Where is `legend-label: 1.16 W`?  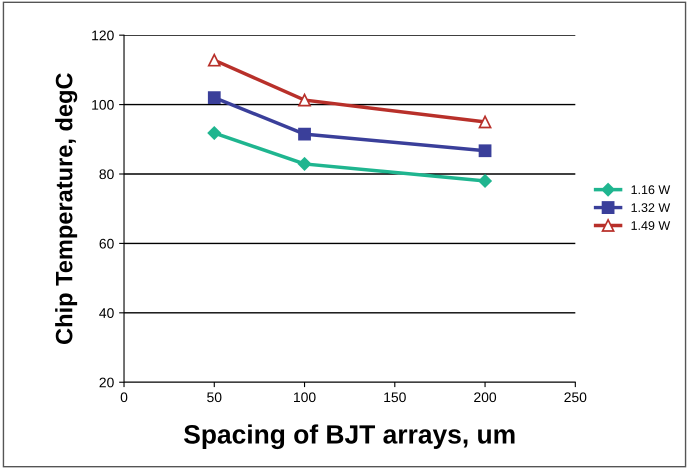
legend-label: 1.16 W is located at coordinates (651, 189).